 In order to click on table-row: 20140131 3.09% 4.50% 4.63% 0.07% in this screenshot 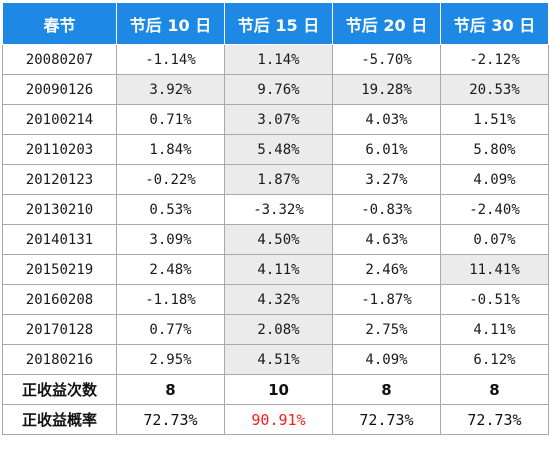, I will do `click(275, 239)`.